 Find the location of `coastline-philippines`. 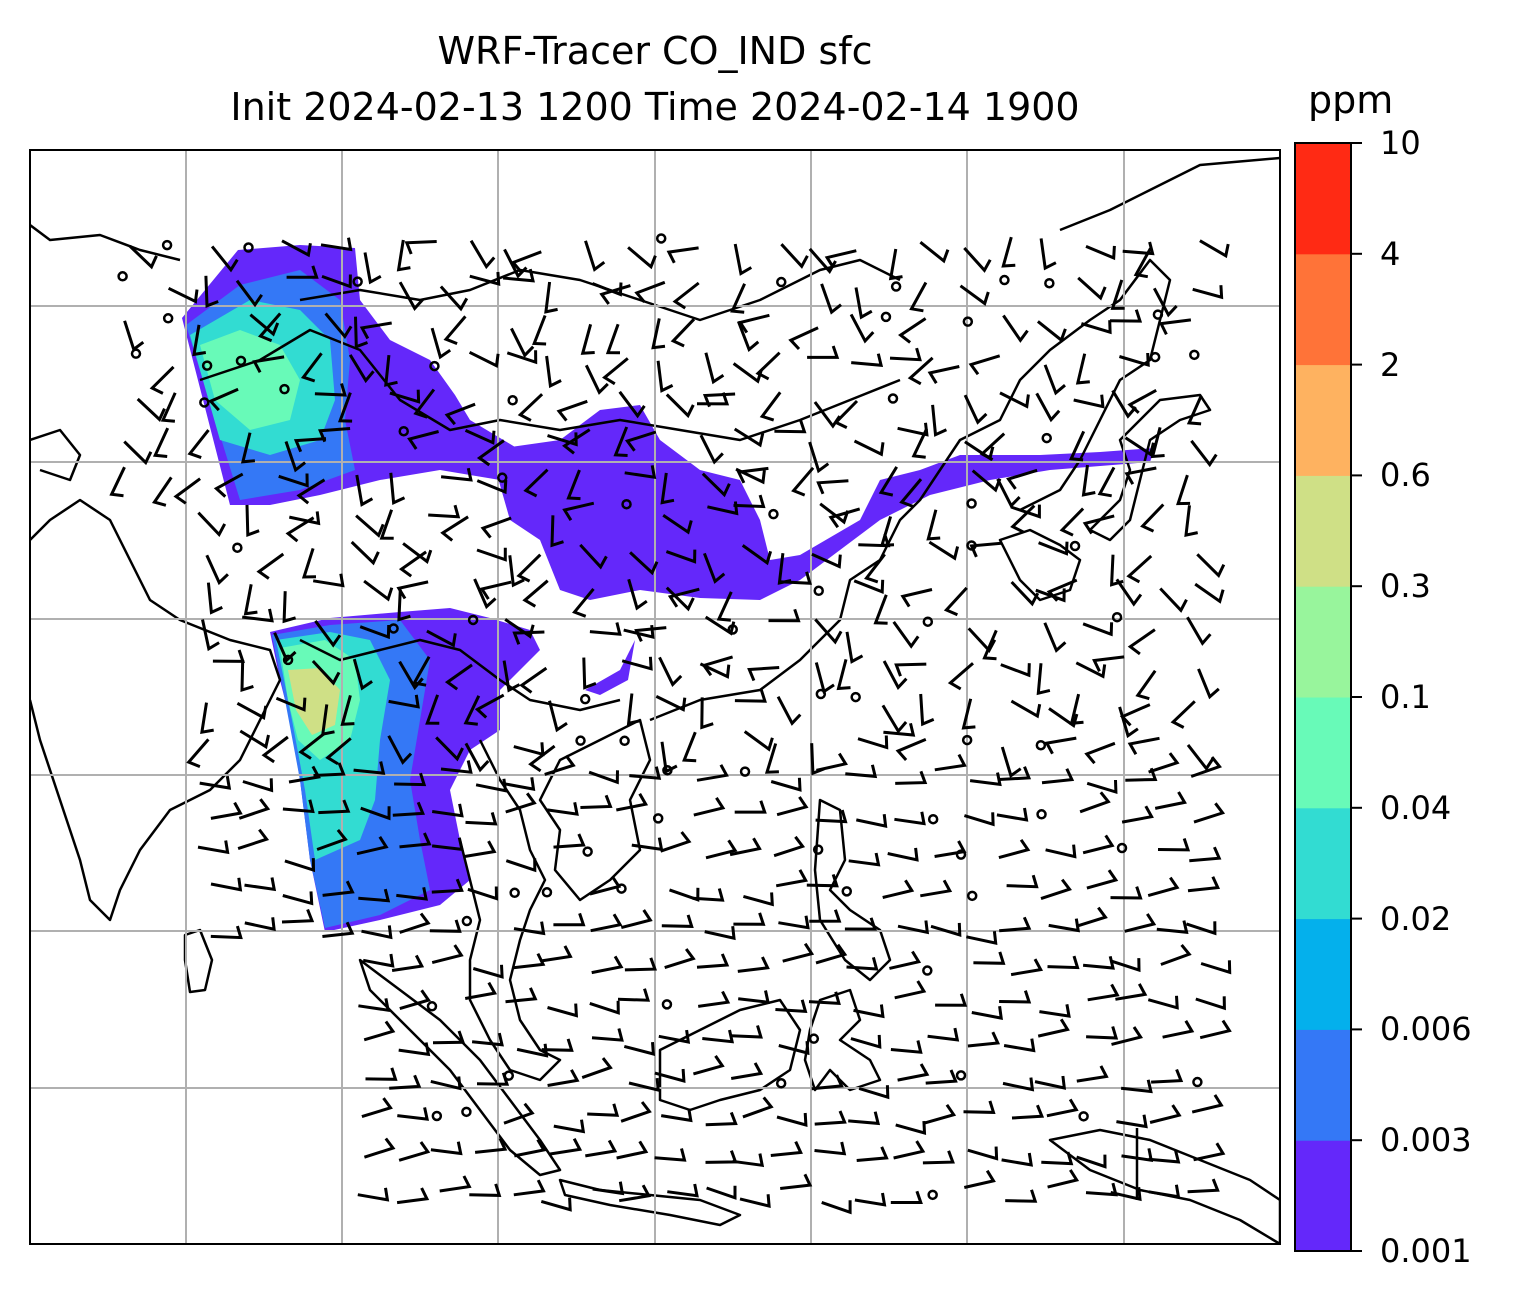

coastline-philippines is located at coordinates (852, 890).